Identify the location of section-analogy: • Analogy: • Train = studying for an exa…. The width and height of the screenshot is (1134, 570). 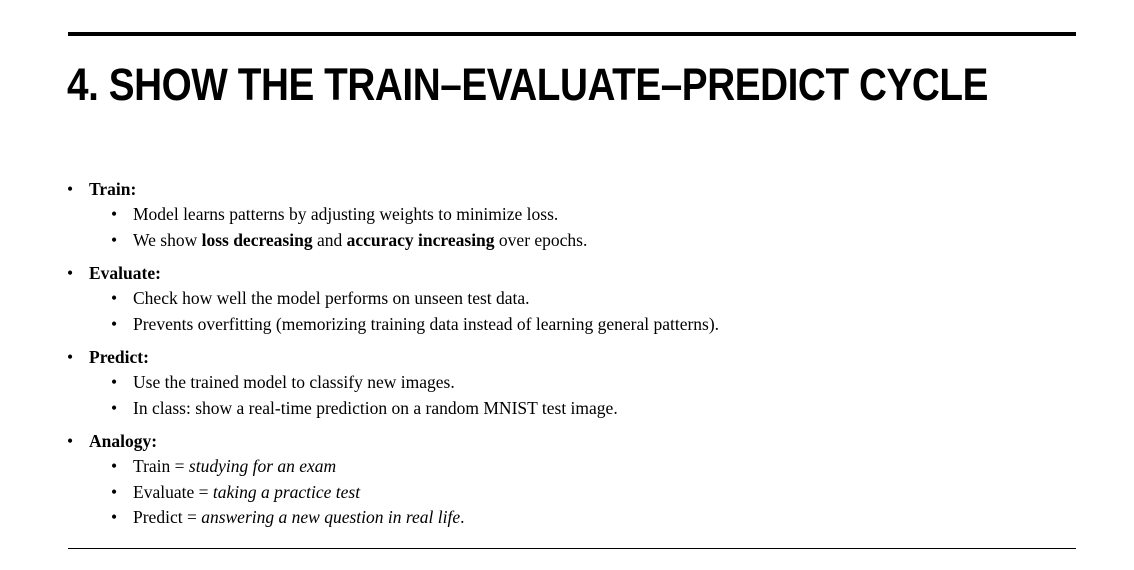
(393, 479).